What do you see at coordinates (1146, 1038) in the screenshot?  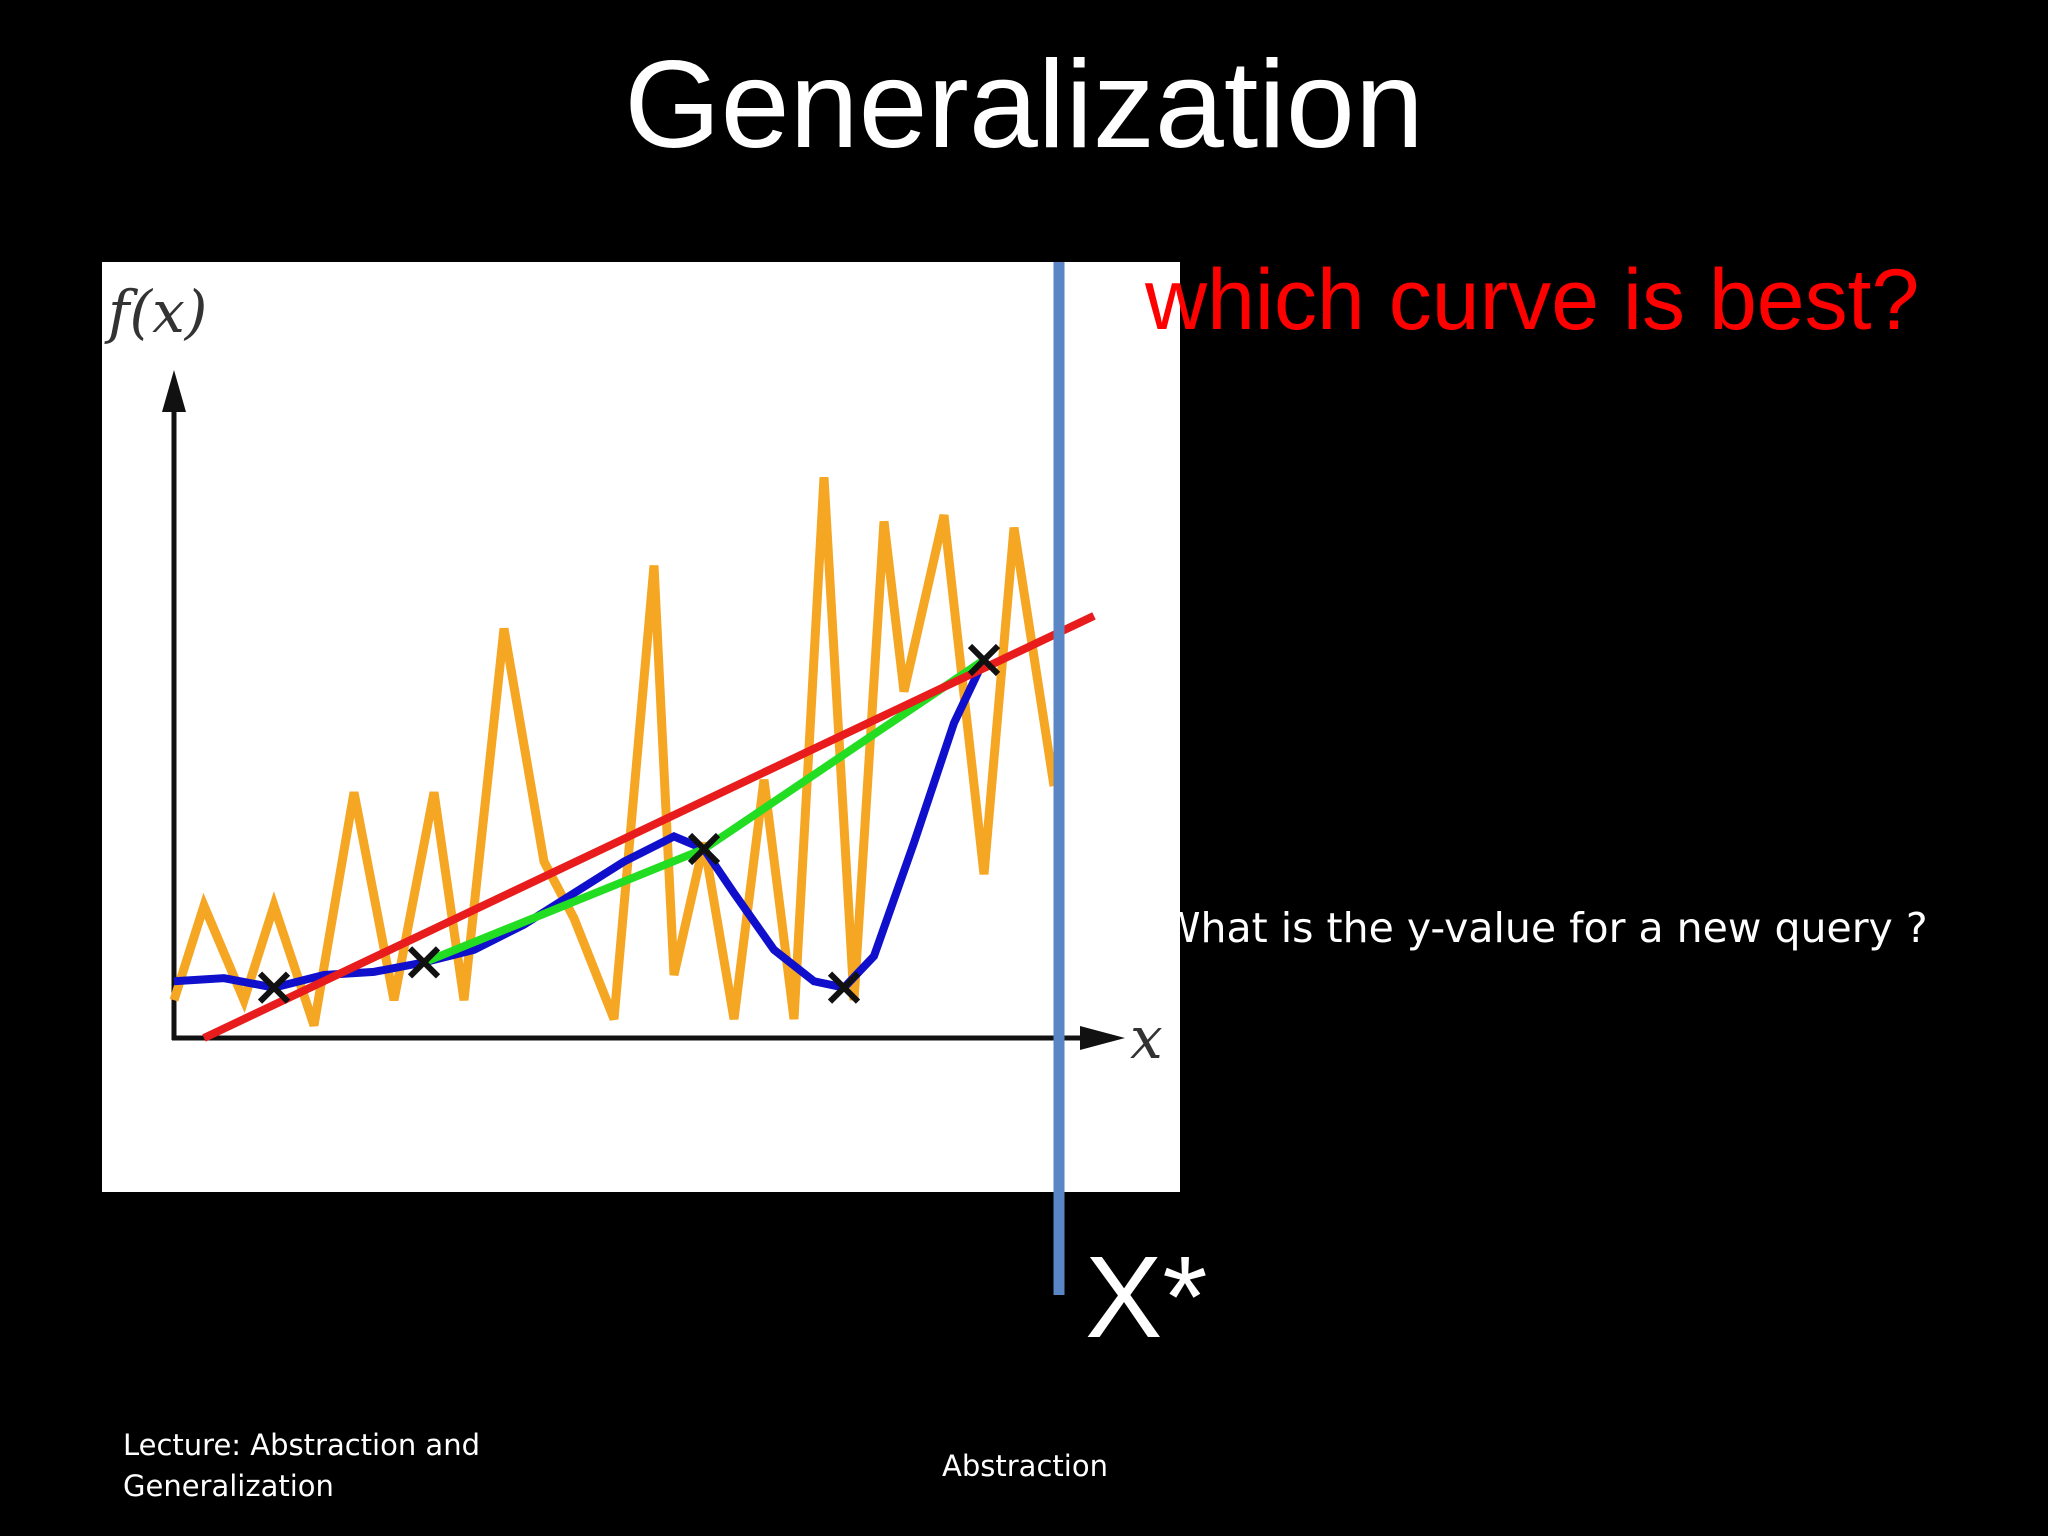 I see `x-axis-label: x` at bounding box center [1146, 1038].